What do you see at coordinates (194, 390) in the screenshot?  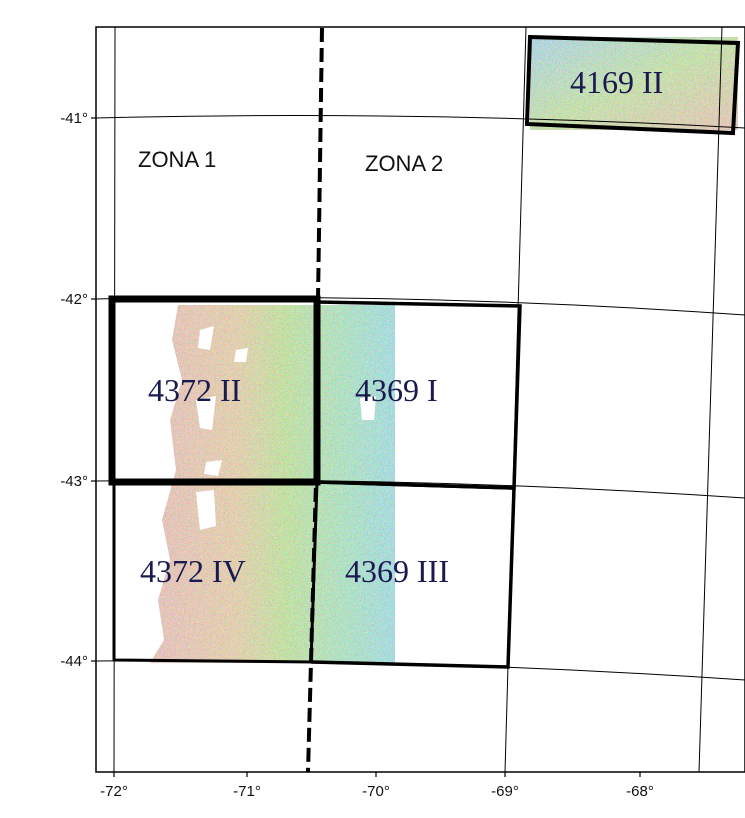 I see `sheet-label-4372-ii: 4372 II` at bounding box center [194, 390].